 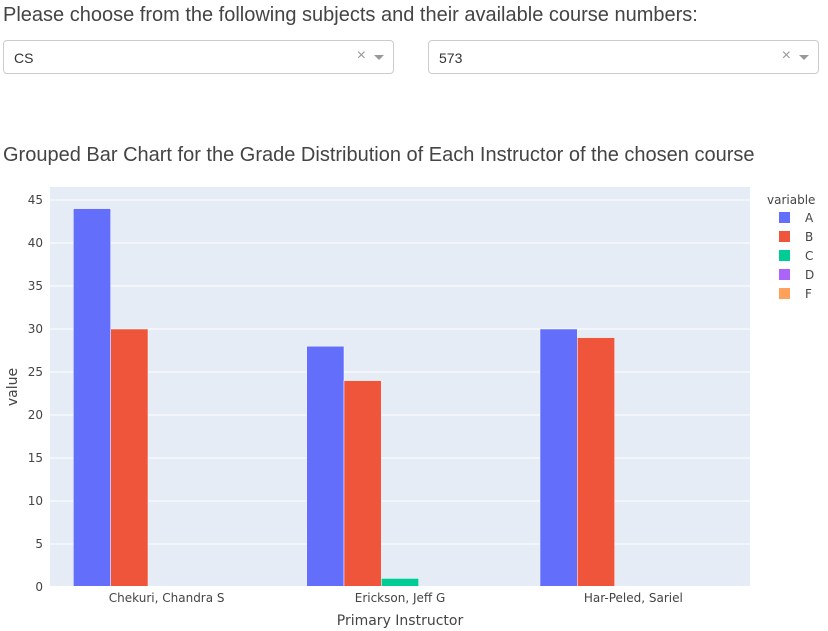 What do you see at coordinates (13, 387) in the screenshot?
I see `y-axis-title: value` at bounding box center [13, 387].